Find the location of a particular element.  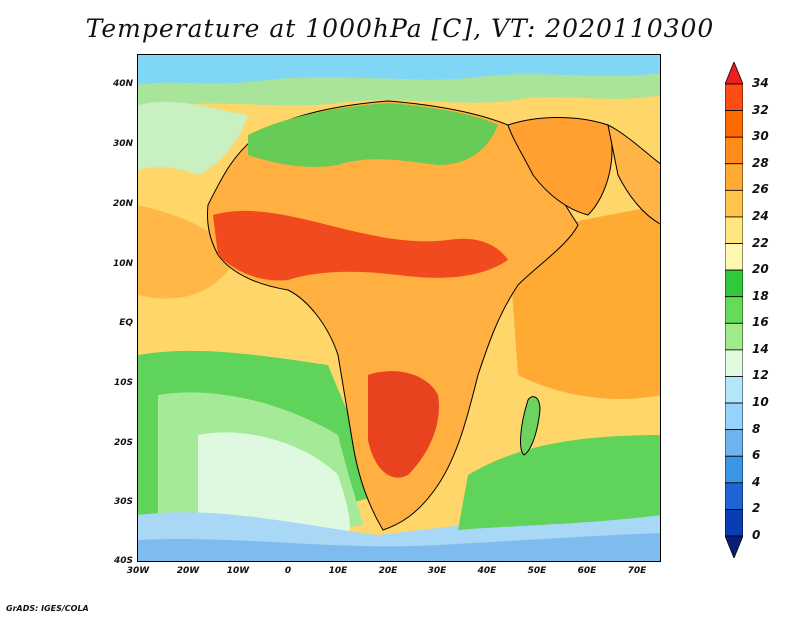

colorbar-level-label: 0 is located at coordinates (756, 535).